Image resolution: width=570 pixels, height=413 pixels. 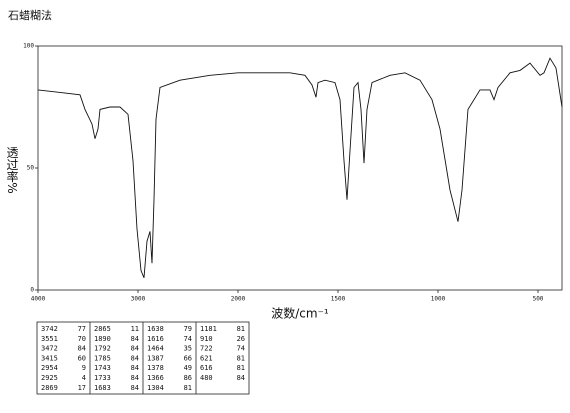 What do you see at coordinates (188, 378) in the screenshot?
I see `peak-transmittance: 86` at bounding box center [188, 378].